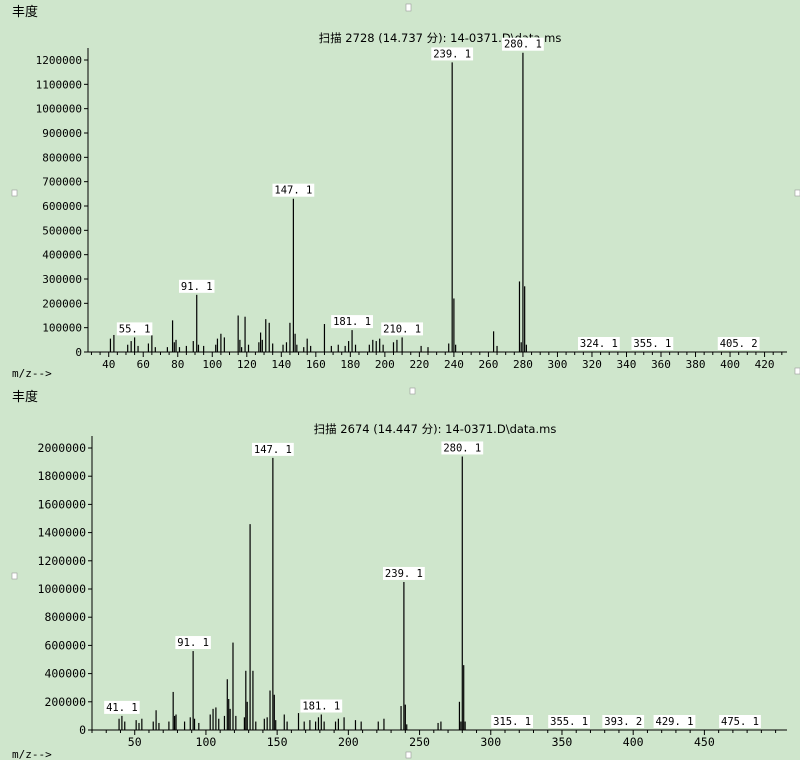 The width and height of the screenshot is (800, 760). Describe the element at coordinates (592, 364) in the screenshot. I see `x-tick-label: 320` at that location.